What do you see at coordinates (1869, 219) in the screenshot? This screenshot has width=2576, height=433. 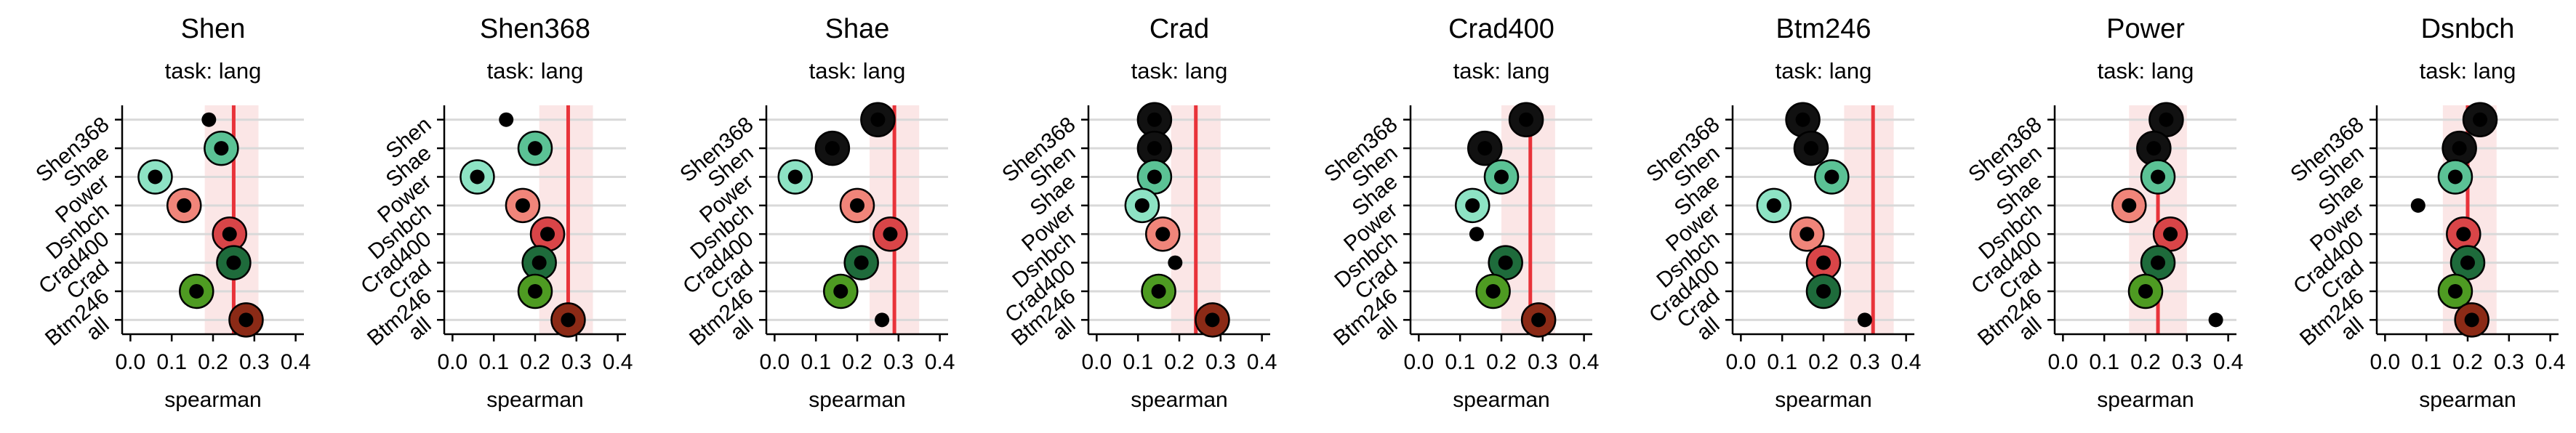 I see `confidence-band` at bounding box center [1869, 219].